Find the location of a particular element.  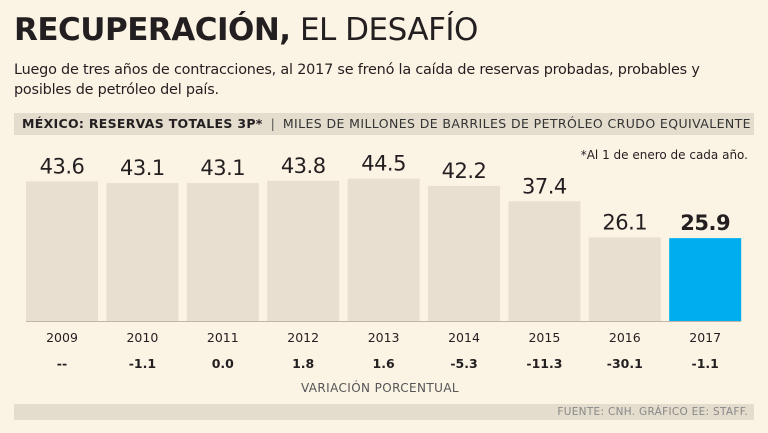

category-label-2010: 2010 is located at coordinates (142, 337).